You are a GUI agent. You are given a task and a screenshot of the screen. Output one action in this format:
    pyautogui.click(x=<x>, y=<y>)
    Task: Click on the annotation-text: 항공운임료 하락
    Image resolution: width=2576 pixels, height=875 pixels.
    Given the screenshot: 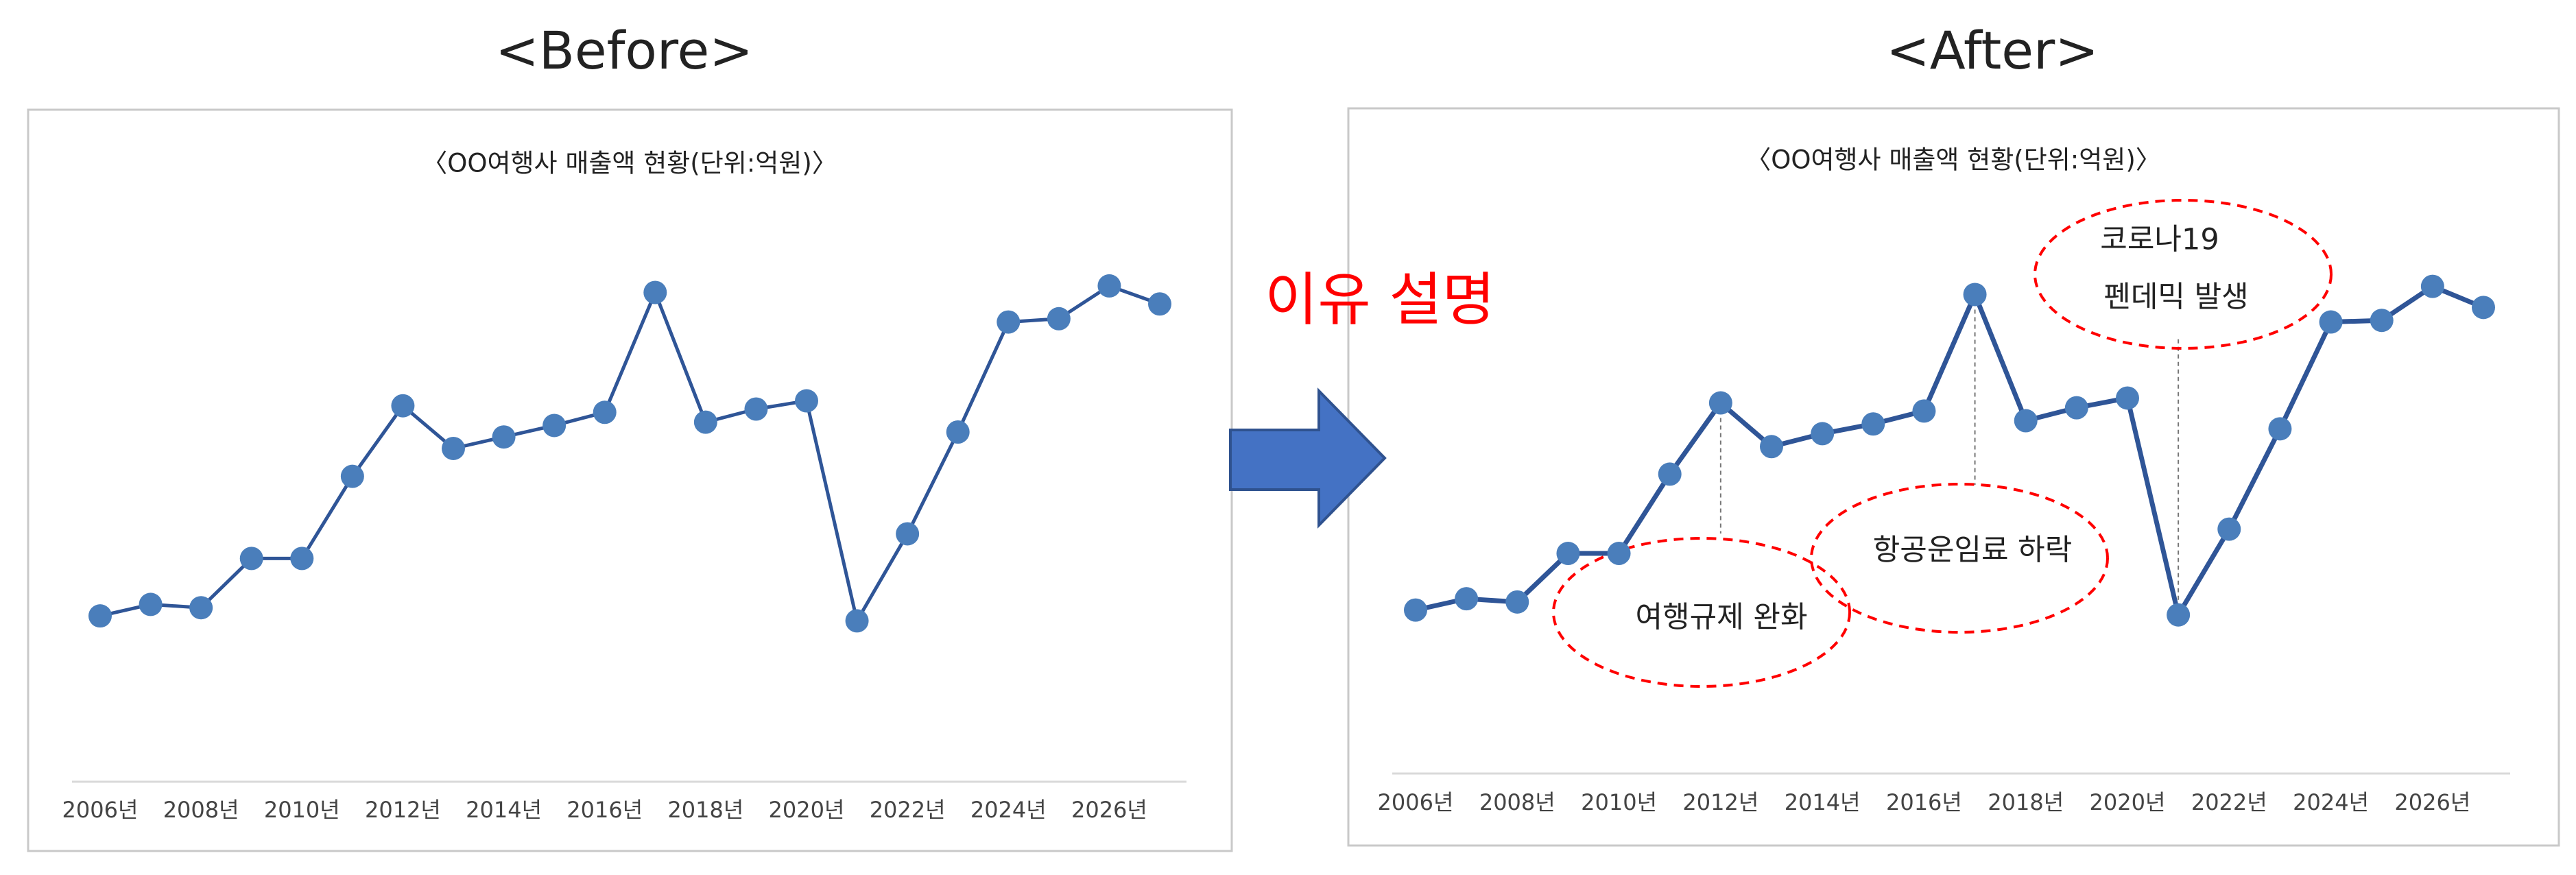 What is the action you would take?
    pyautogui.click(x=1973, y=551)
    